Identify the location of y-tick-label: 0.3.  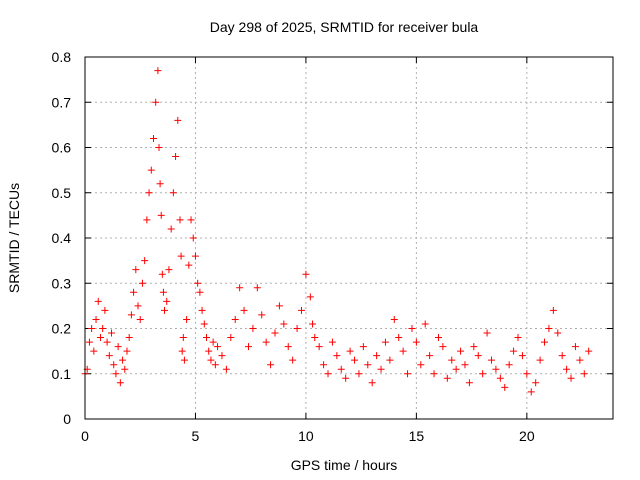
(62, 283).